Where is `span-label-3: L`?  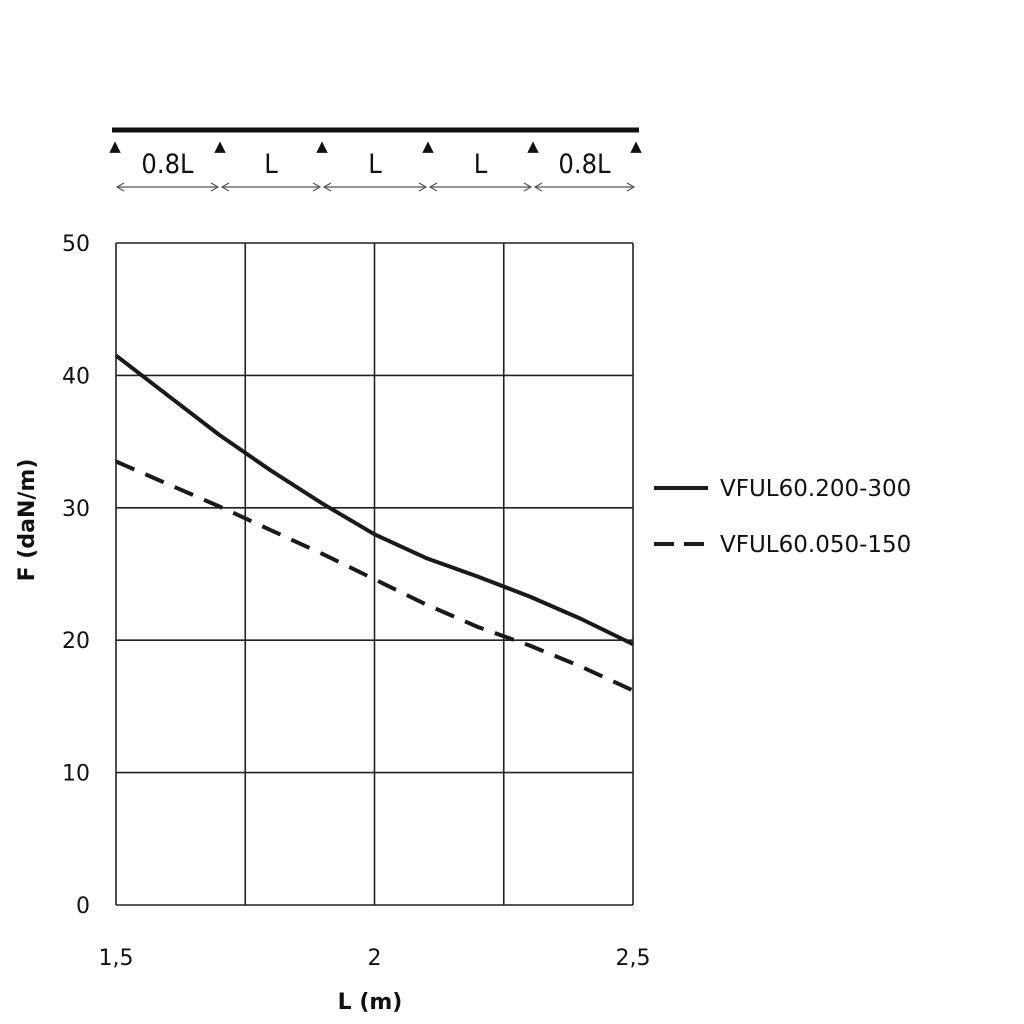
span-label-3: L is located at coordinates (481, 164).